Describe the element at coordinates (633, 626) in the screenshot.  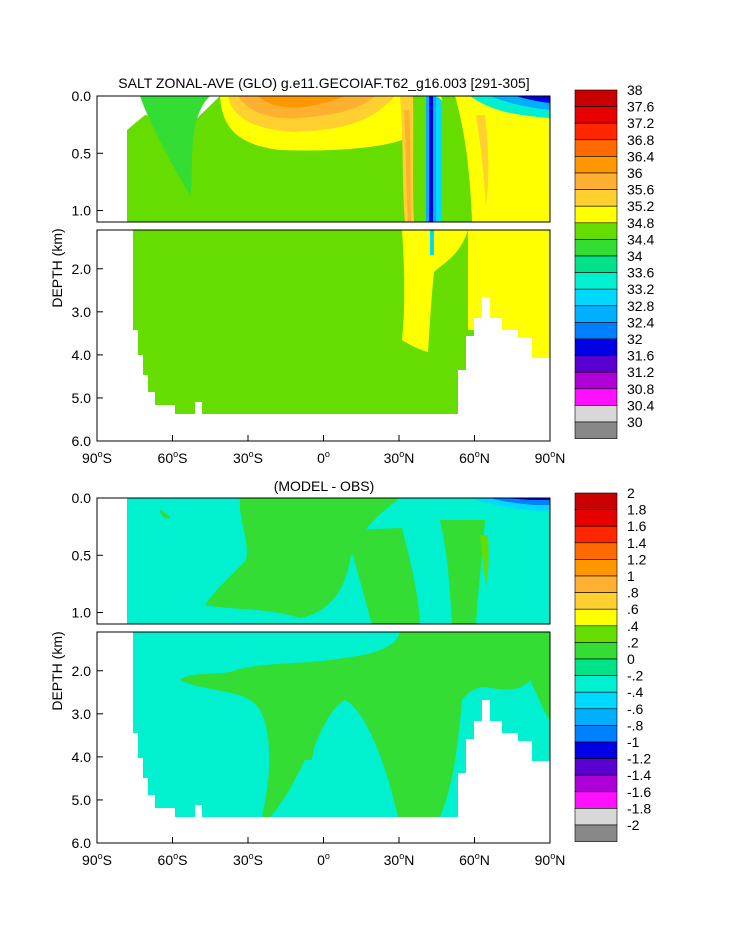
I see `colorbar-label: .4` at that location.